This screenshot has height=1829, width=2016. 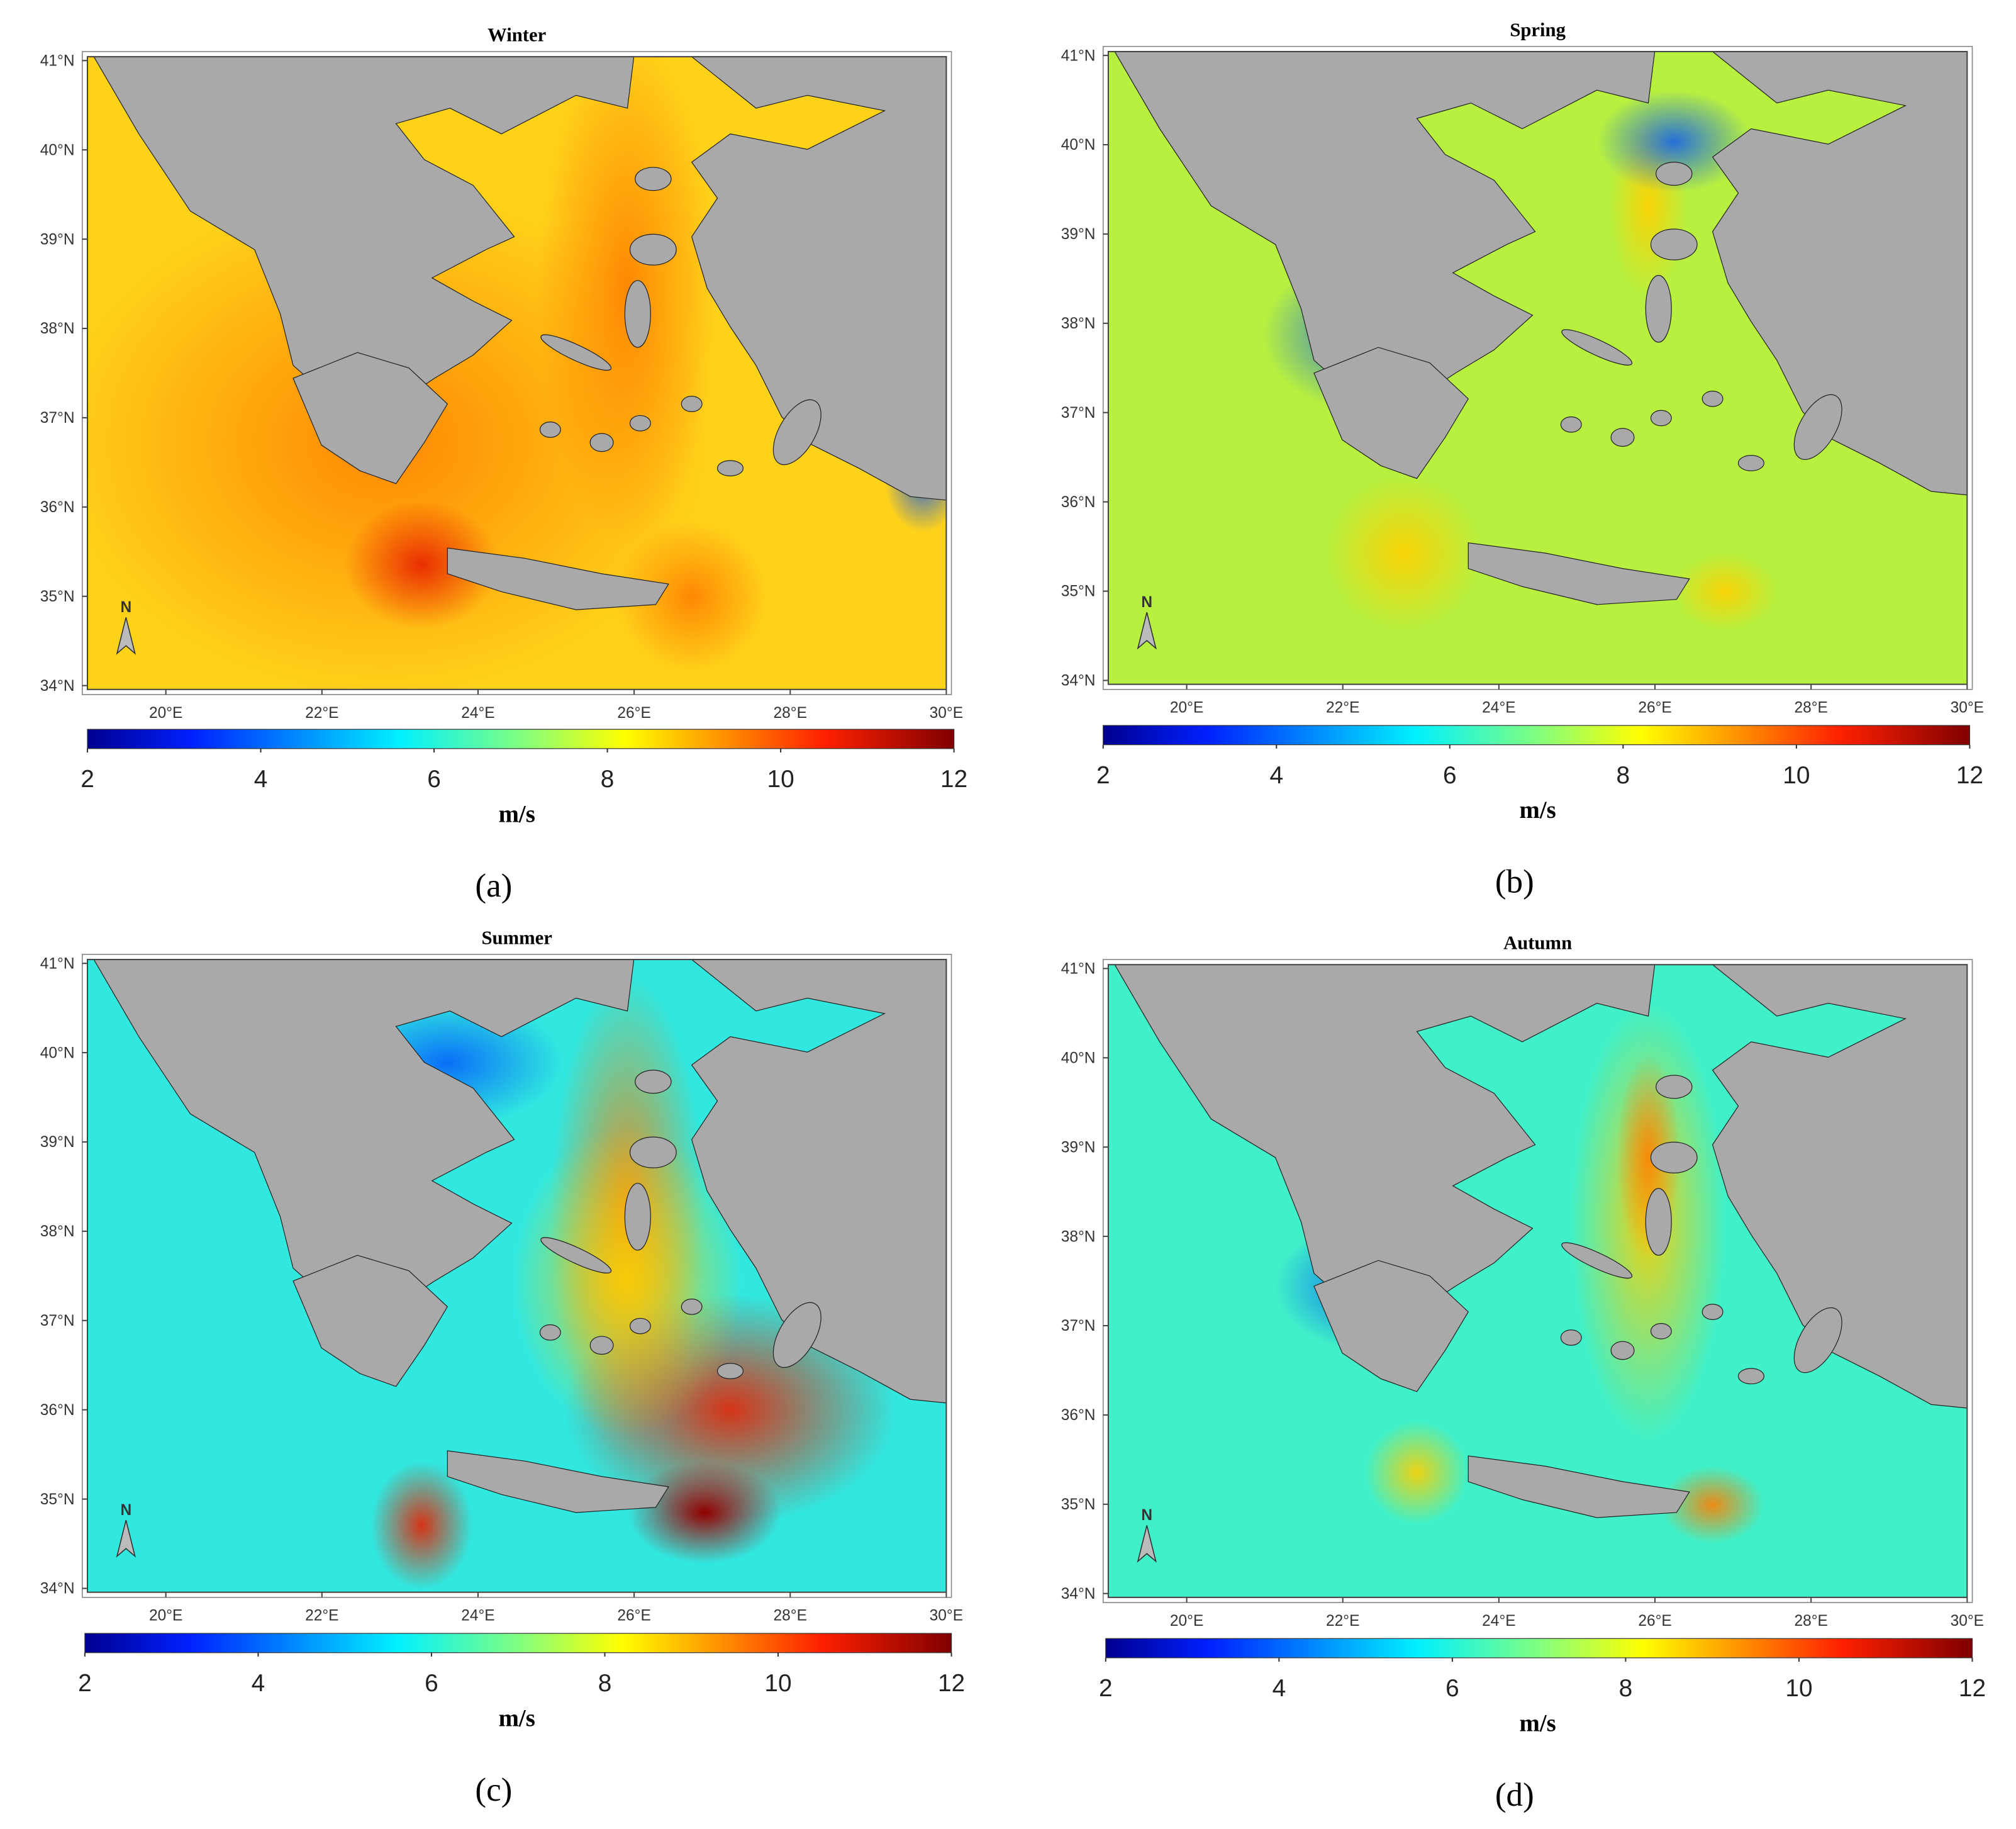 I want to click on panel-label: (c), so click(x=493, y=1790).